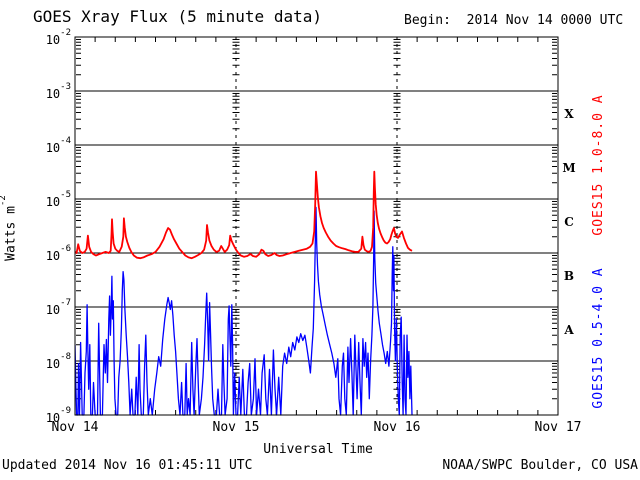 This screenshot has width=640, height=480. What do you see at coordinates (177, 16) in the screenshot?
I see `chart-title: GOES Xray Flux (5 minute data)` at bounding box center [177, 16].